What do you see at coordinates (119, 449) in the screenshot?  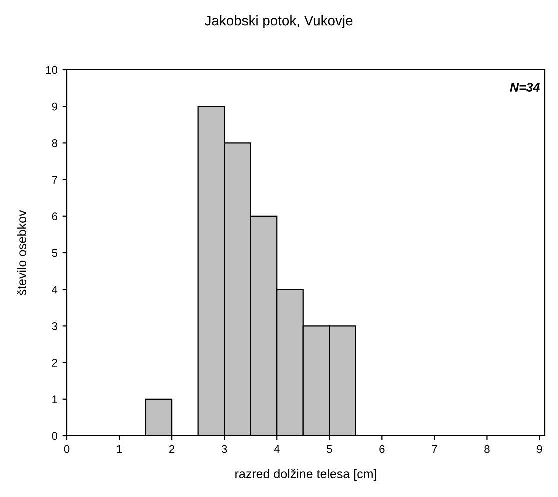 I see `x-tick-label: 1` at bounding box center [119, 449].